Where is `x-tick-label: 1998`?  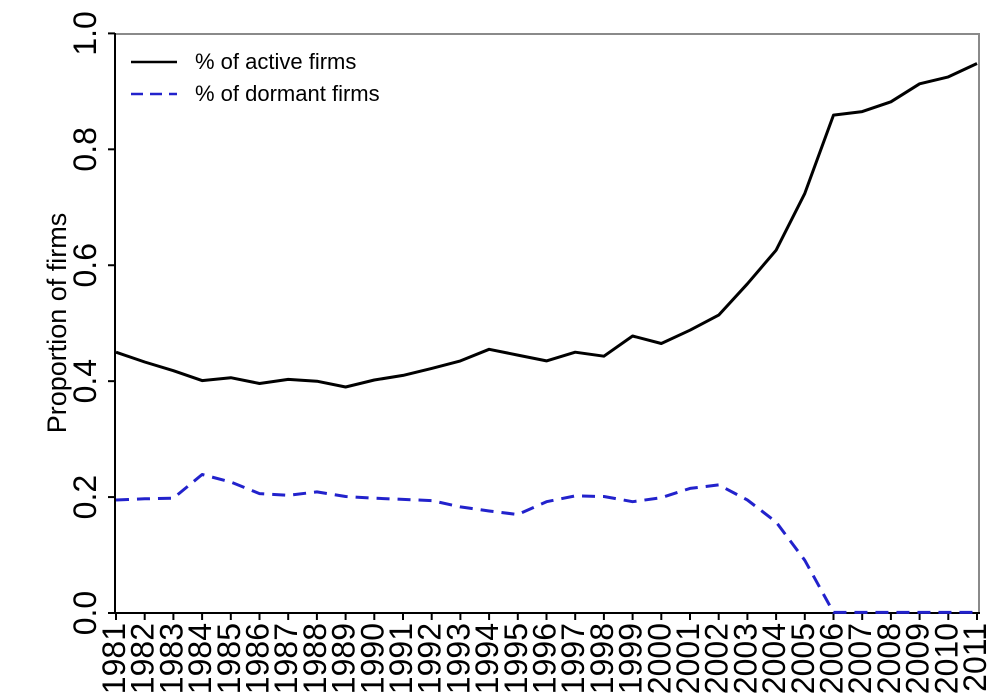
x-tick-label: 1998 is located at coordinates (602, 658).